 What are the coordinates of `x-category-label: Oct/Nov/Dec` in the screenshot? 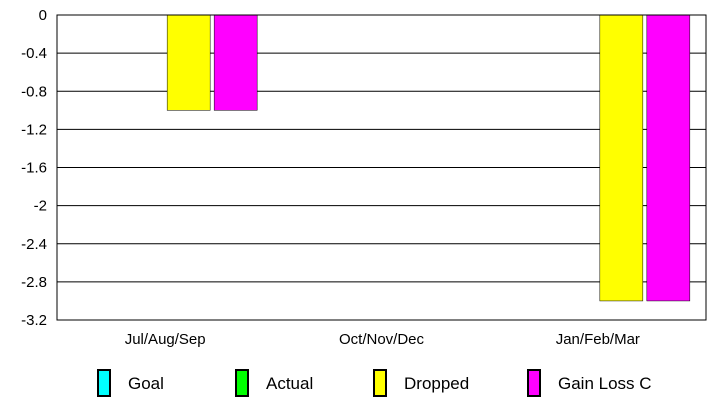 It's located at (382, 339).